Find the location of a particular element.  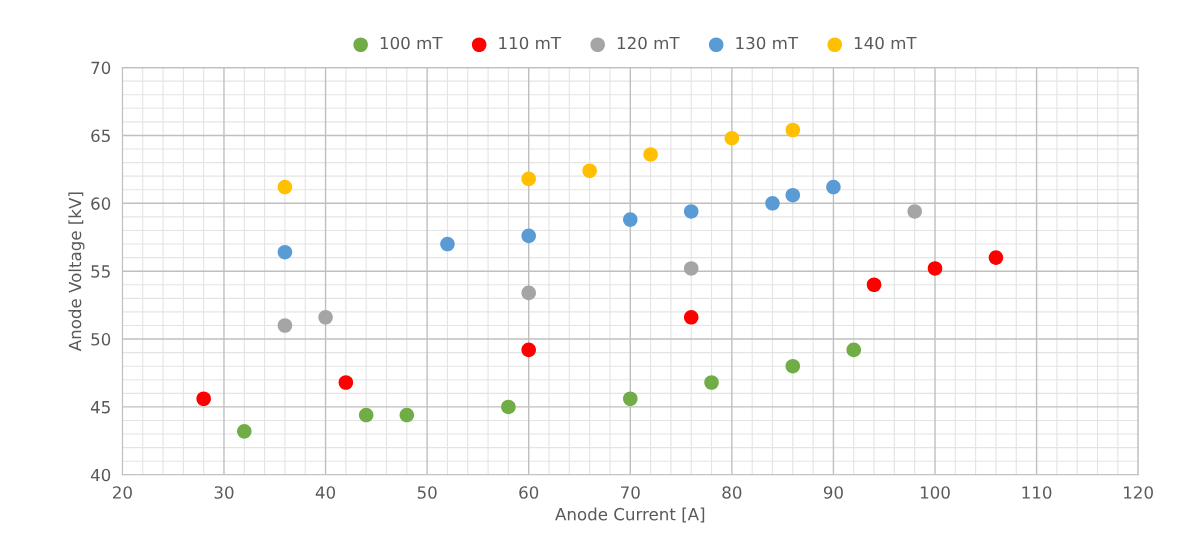

x-tick-label: 100 is located at coordinates (935, 492).